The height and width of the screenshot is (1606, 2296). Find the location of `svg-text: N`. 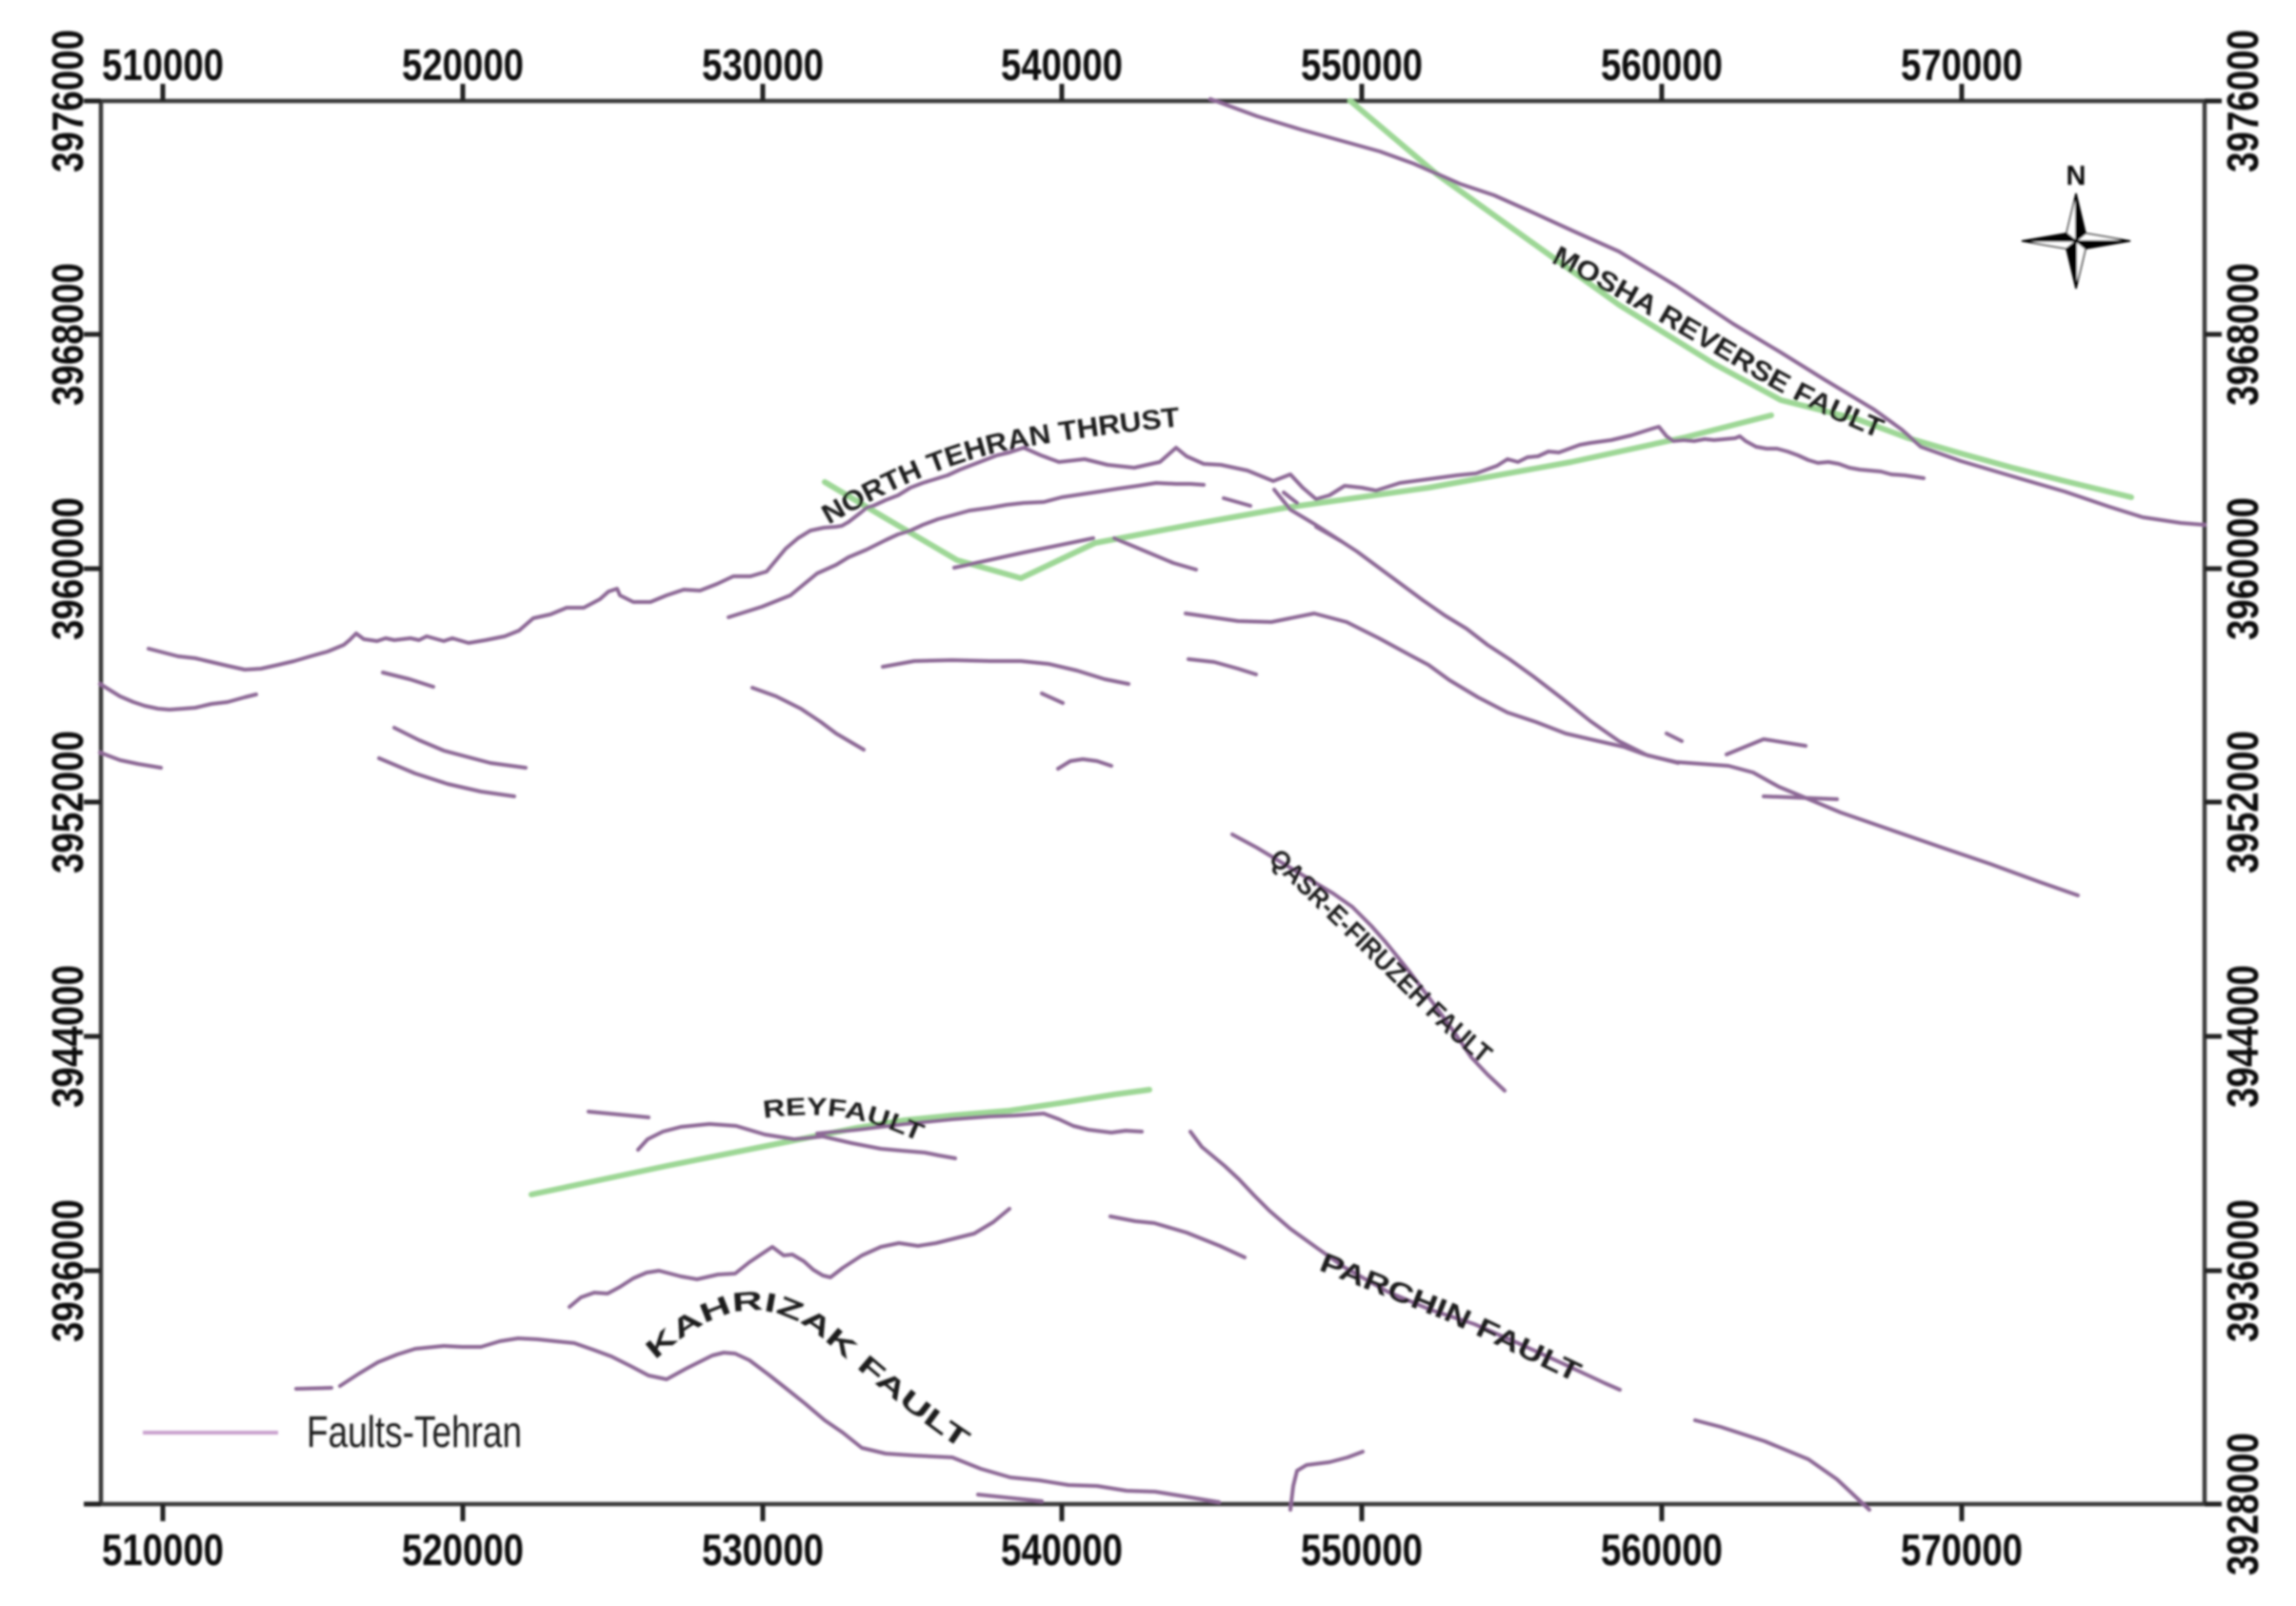

svg-text: N is located at coordinates (2076, 176).